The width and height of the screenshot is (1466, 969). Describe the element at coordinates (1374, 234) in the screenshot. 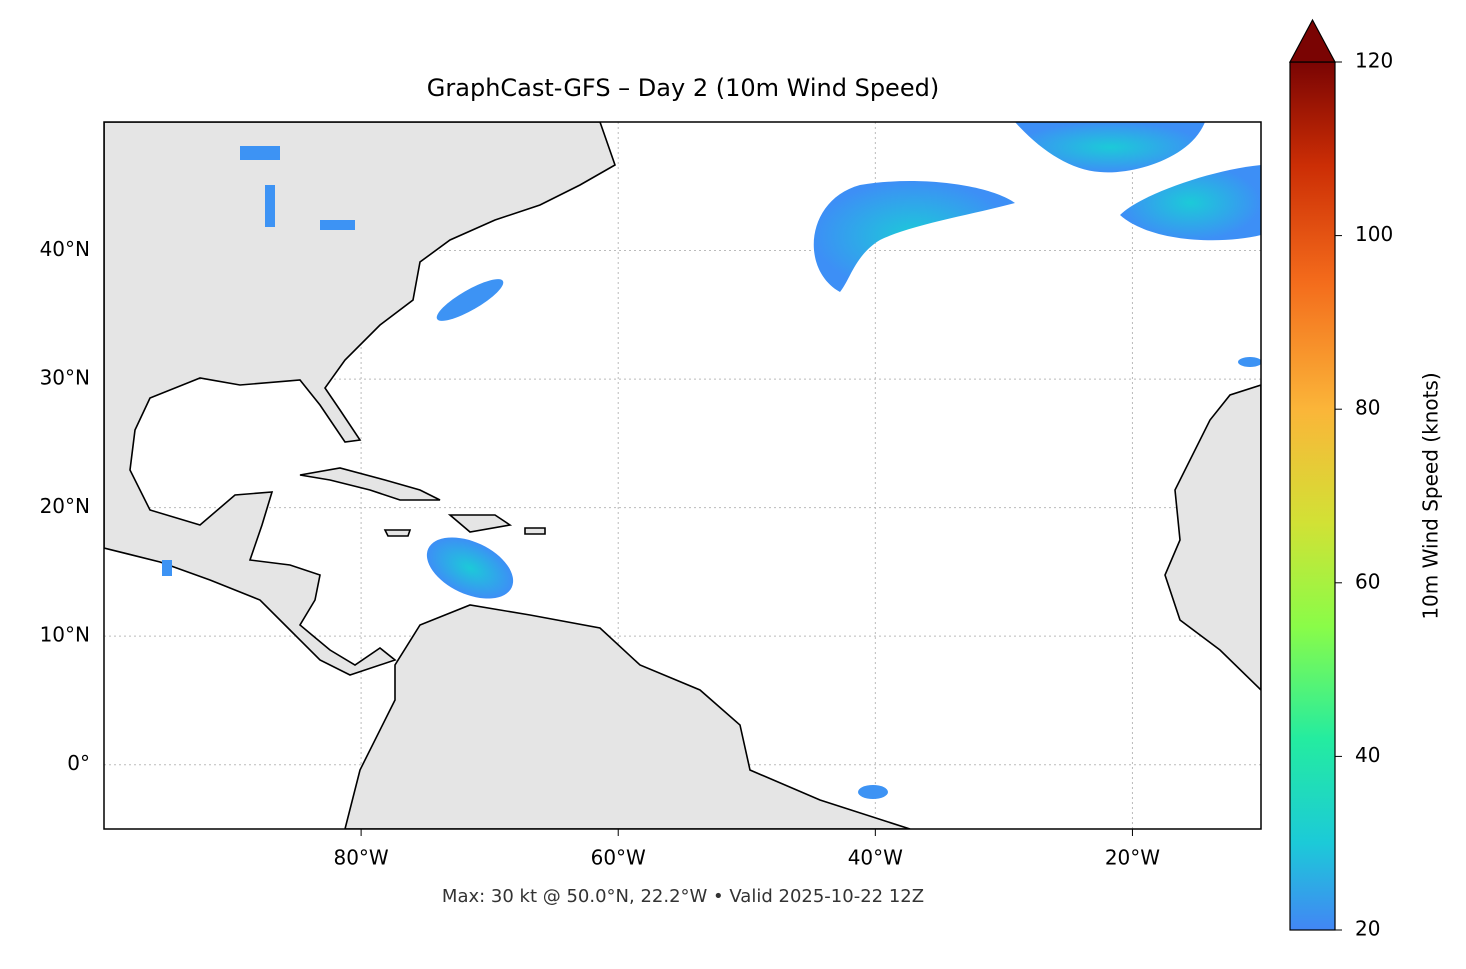

I see `colorbar-tick-label: 100` at that location.